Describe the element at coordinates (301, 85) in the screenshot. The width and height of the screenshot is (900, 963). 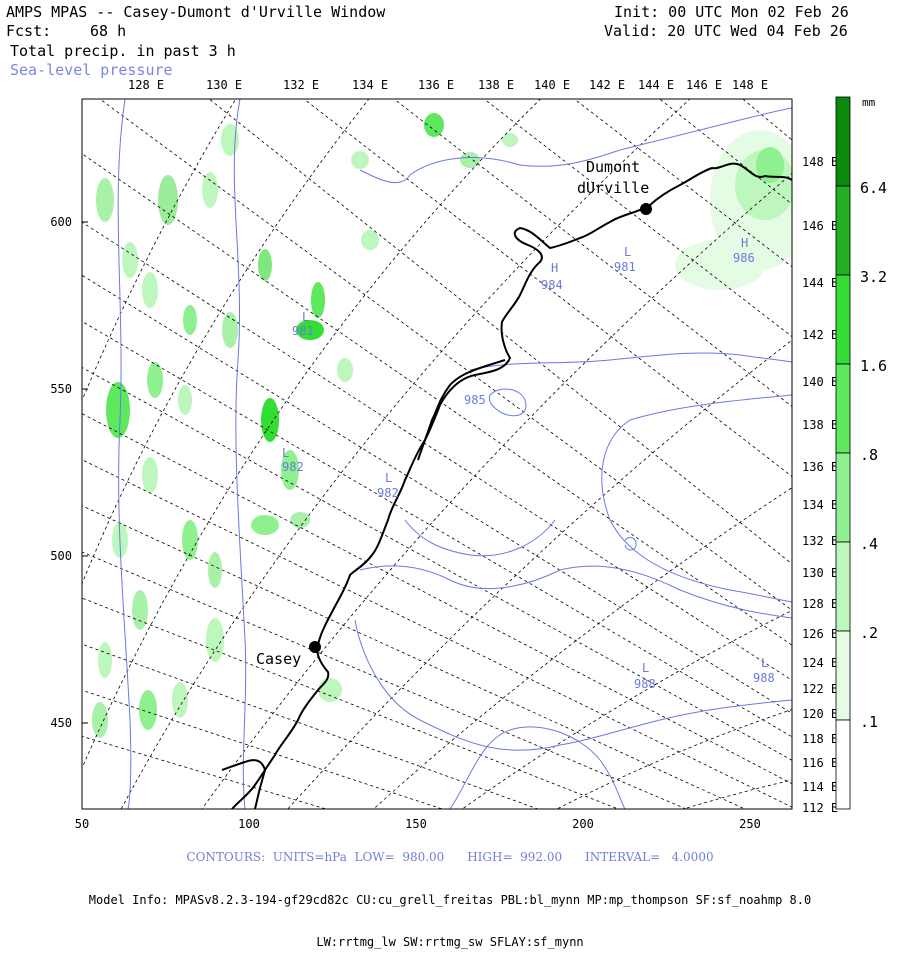
I see `top-tick-label: 132 E` at that location.